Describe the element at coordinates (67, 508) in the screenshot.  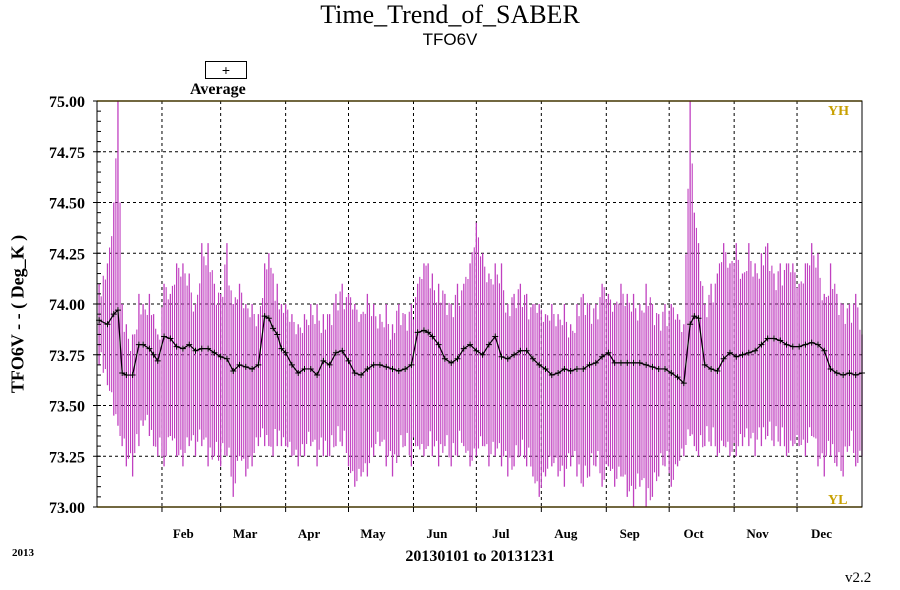
I see `y-tick-label: 73.00` at that location.